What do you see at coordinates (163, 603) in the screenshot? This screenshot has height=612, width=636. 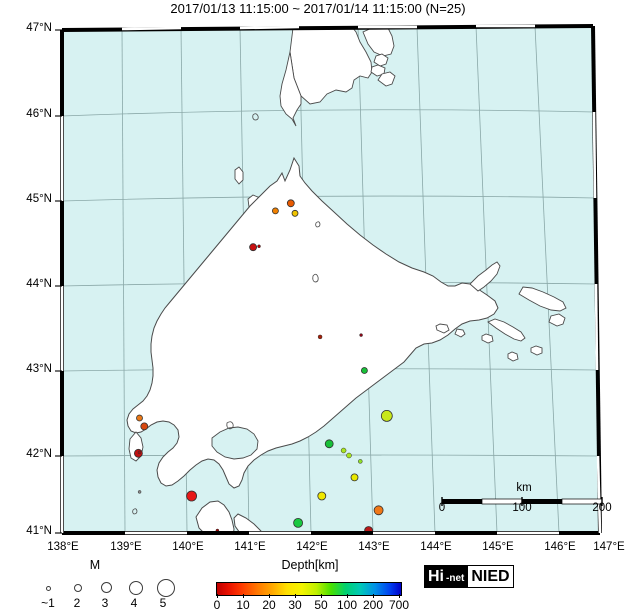 I see `mag-label-5: 5` at bounding box center [163, 603].